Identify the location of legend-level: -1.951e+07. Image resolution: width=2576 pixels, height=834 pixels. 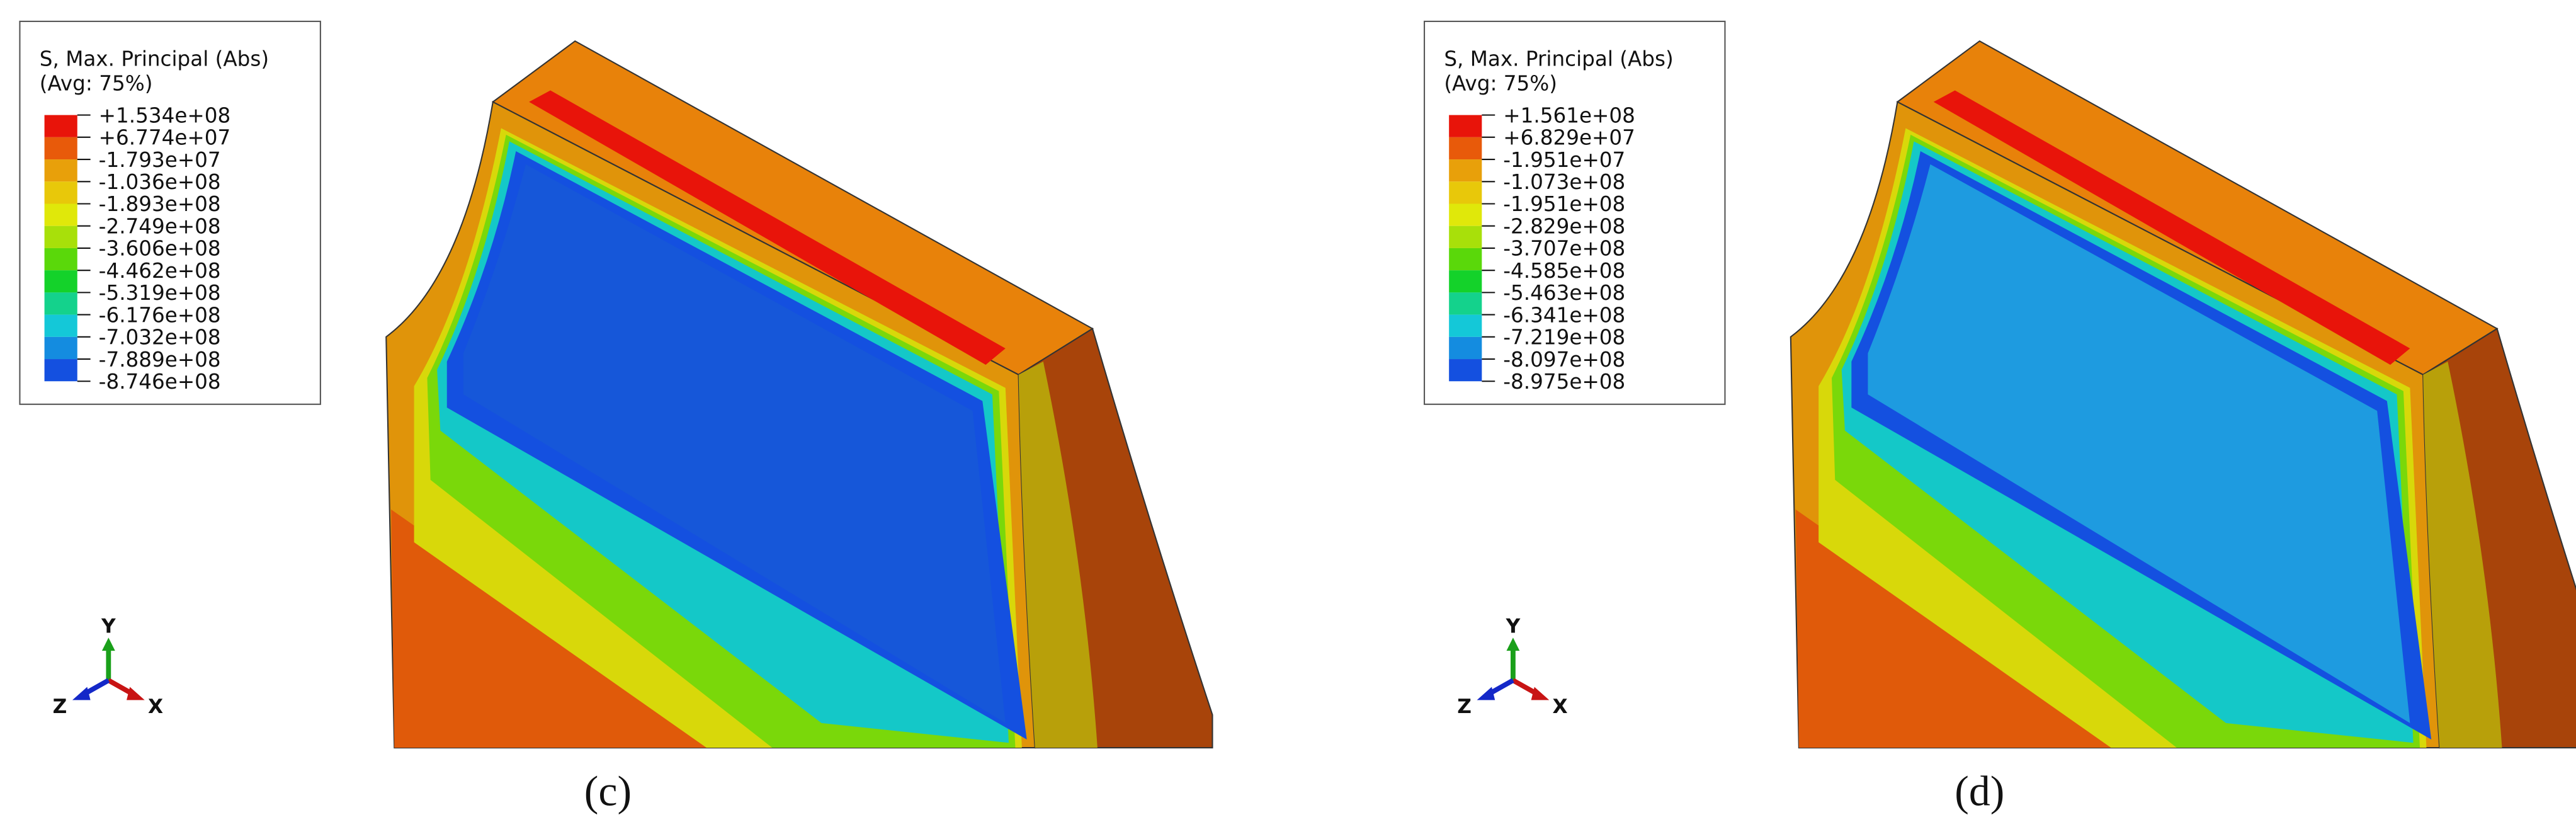
(1564, 160).